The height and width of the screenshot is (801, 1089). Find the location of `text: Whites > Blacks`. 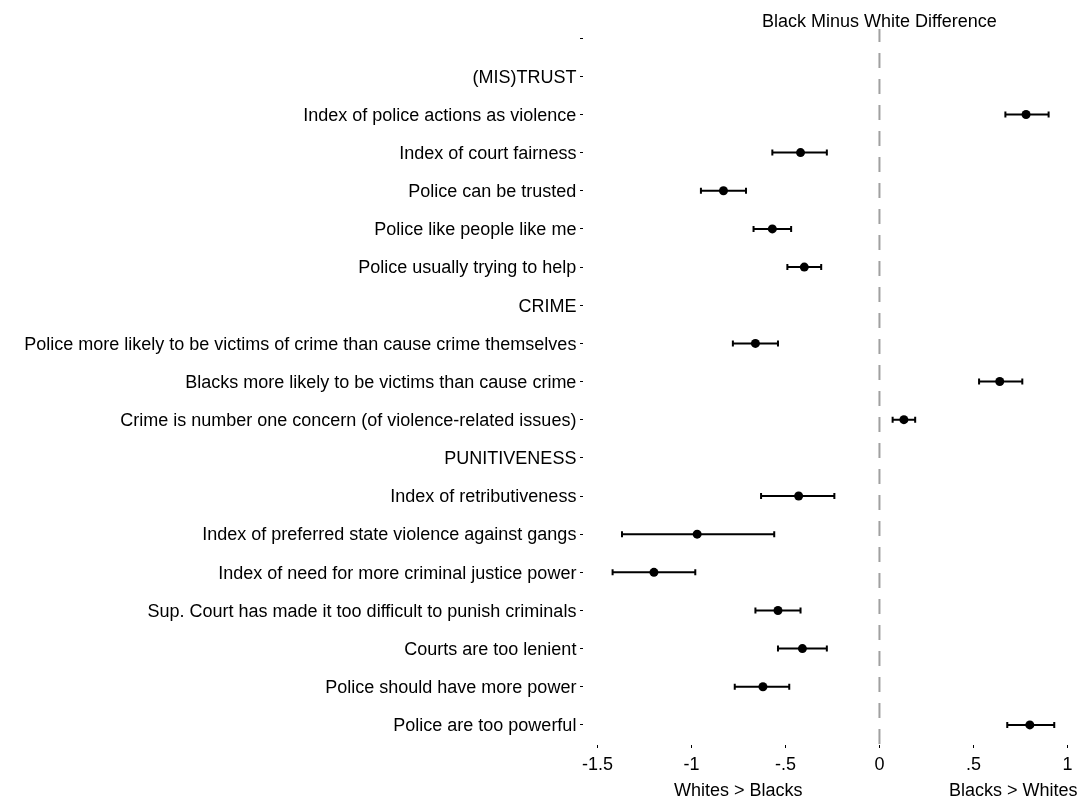

text: Whites > Blacks is located at coordinates (738, 790).